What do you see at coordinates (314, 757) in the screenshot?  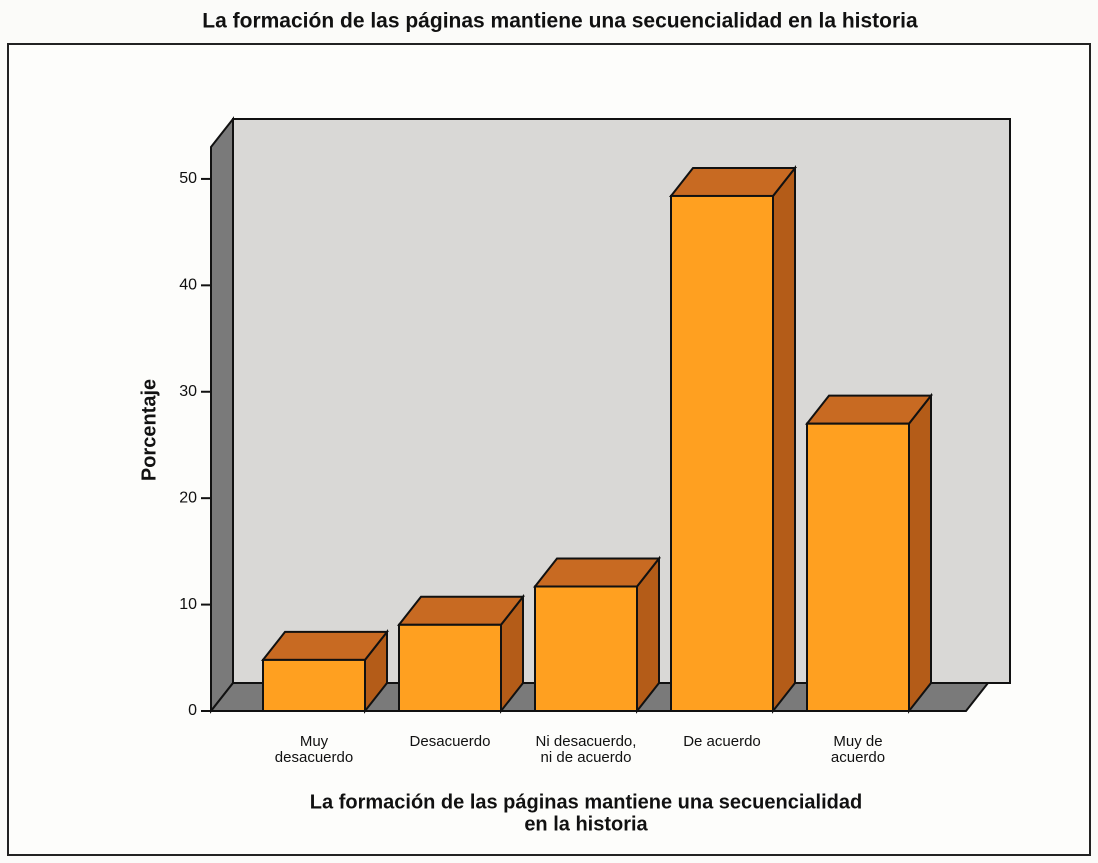 I see `x-tick-label: desacuerdo` at bounding box center [314, 757].